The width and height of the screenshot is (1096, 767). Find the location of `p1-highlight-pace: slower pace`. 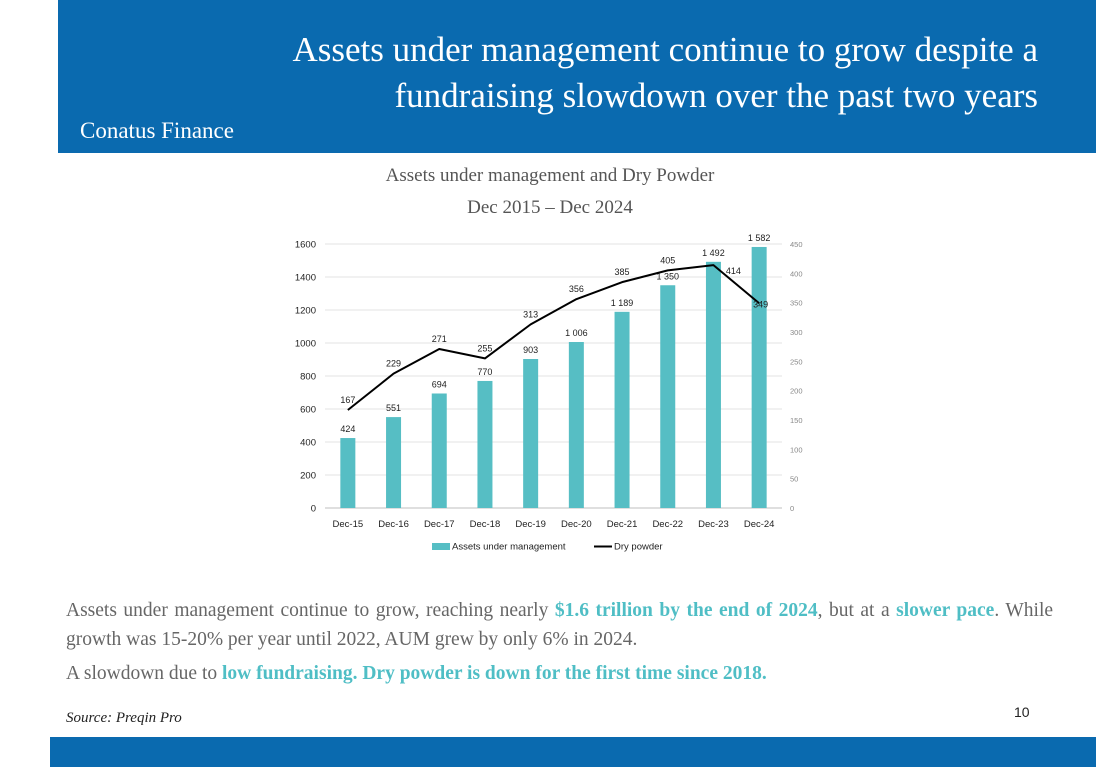

p1-highlight-pace: slower pace is located at coordinates (945, 610).